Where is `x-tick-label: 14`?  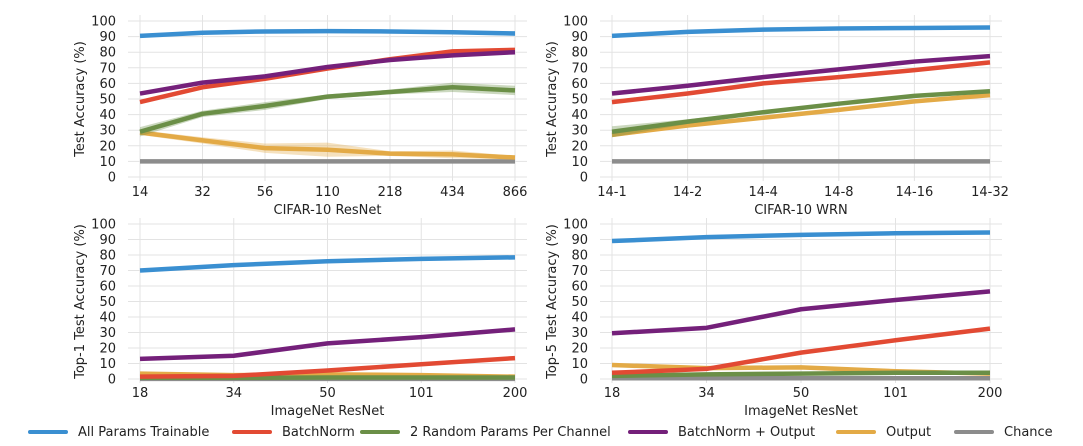
x-tick-label: 14 is located at coordinates (140, 192).